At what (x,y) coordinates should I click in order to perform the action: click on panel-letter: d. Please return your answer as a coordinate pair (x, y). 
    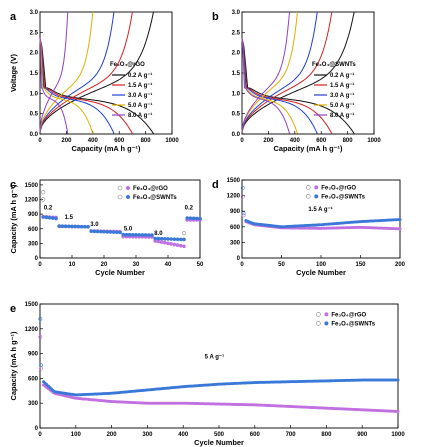
    Looking at the image, I should click on (215, 185).